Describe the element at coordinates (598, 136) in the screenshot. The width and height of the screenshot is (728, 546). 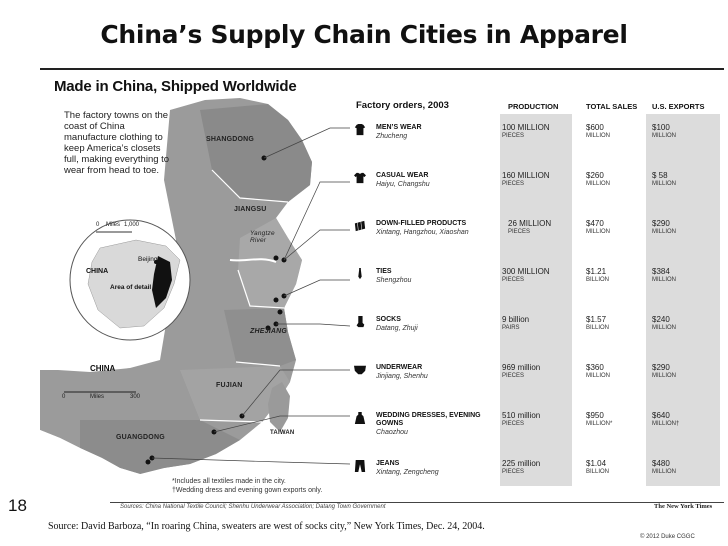
I see `sales-unit: MILLION` at that location.